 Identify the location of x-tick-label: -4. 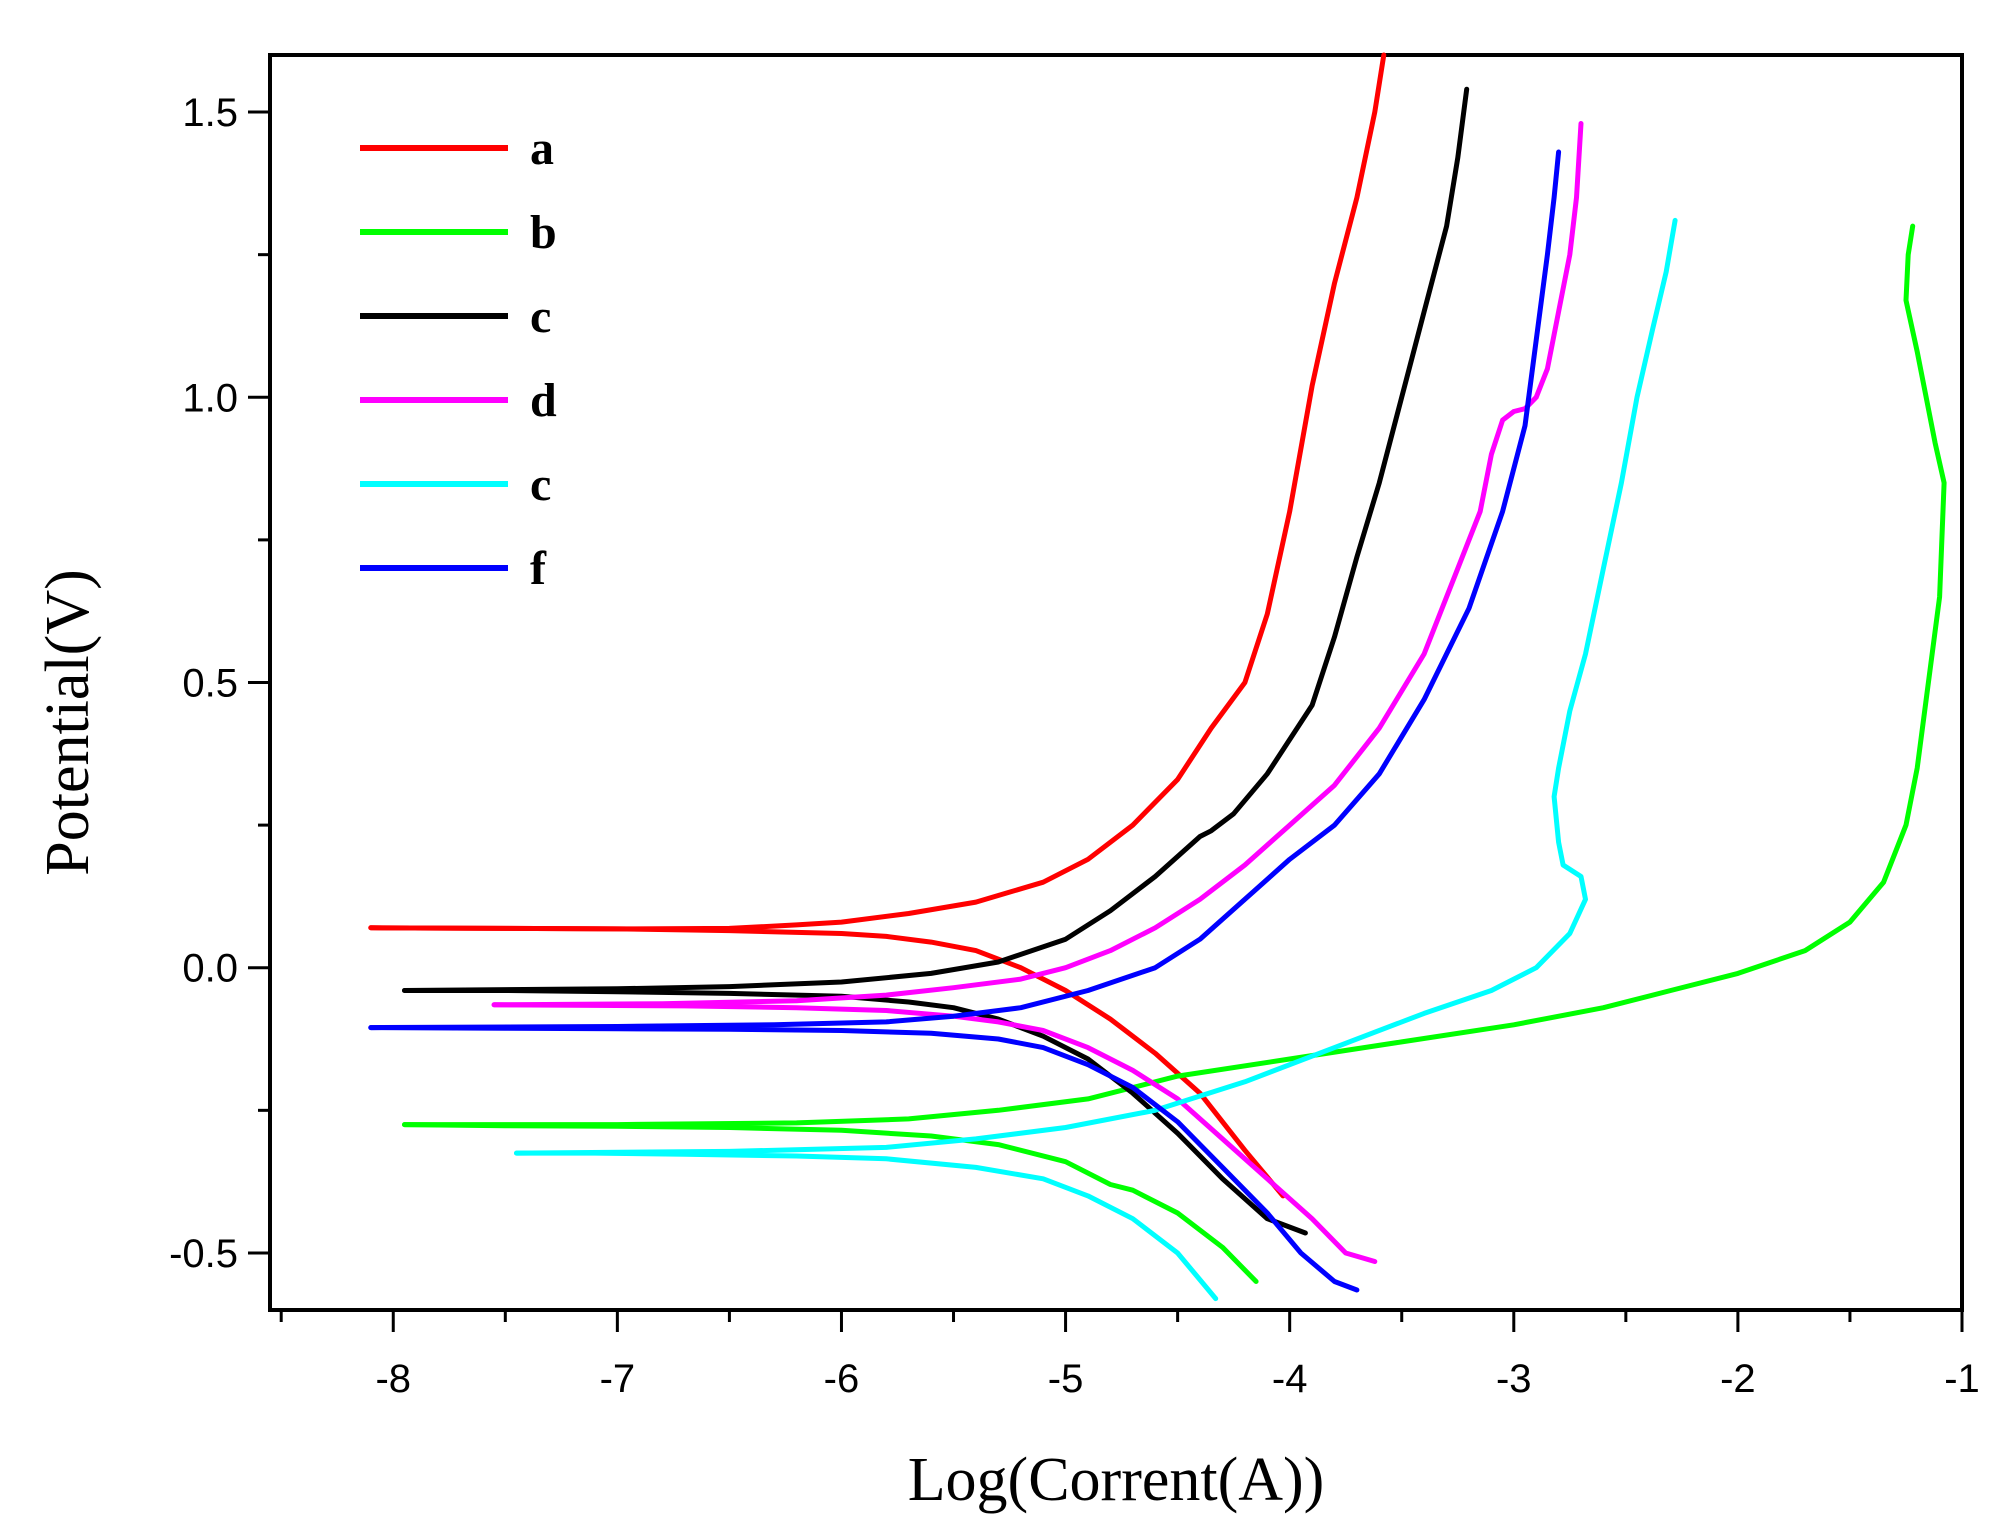
(1290, 1379).